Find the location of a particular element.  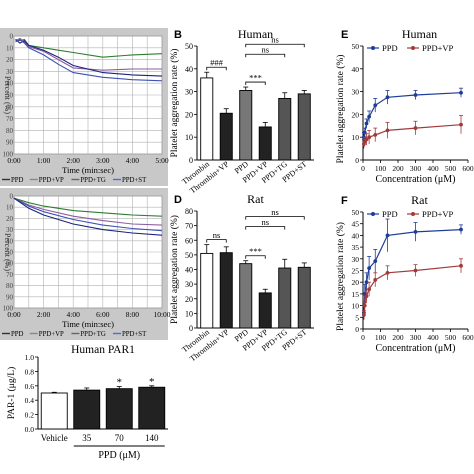

legend-label-e: PPD is located at coordinates (390, 48).